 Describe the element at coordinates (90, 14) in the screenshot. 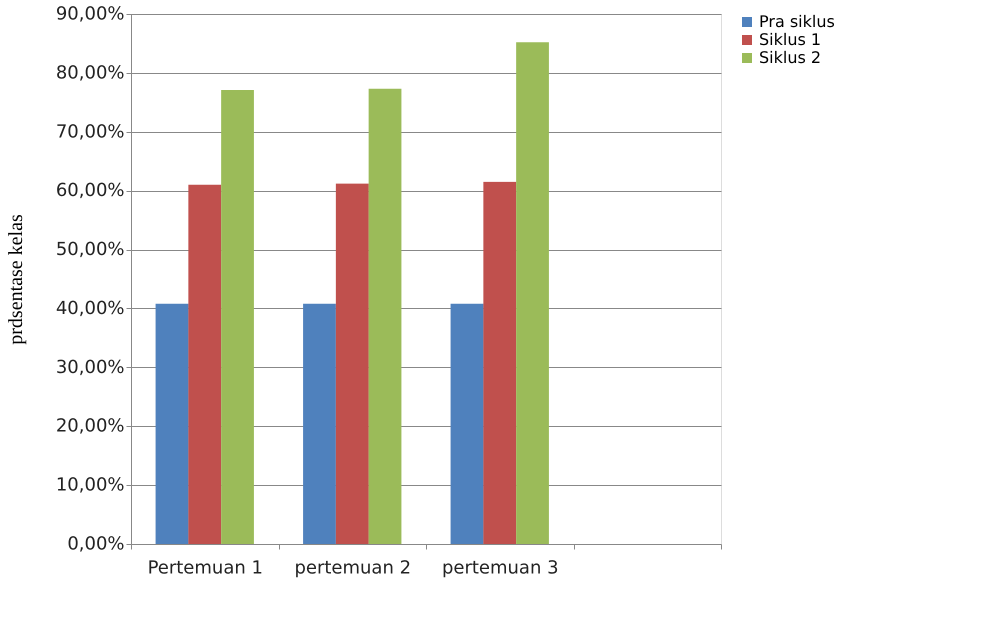

I see `y-tick-label: 90,00%` at that location.